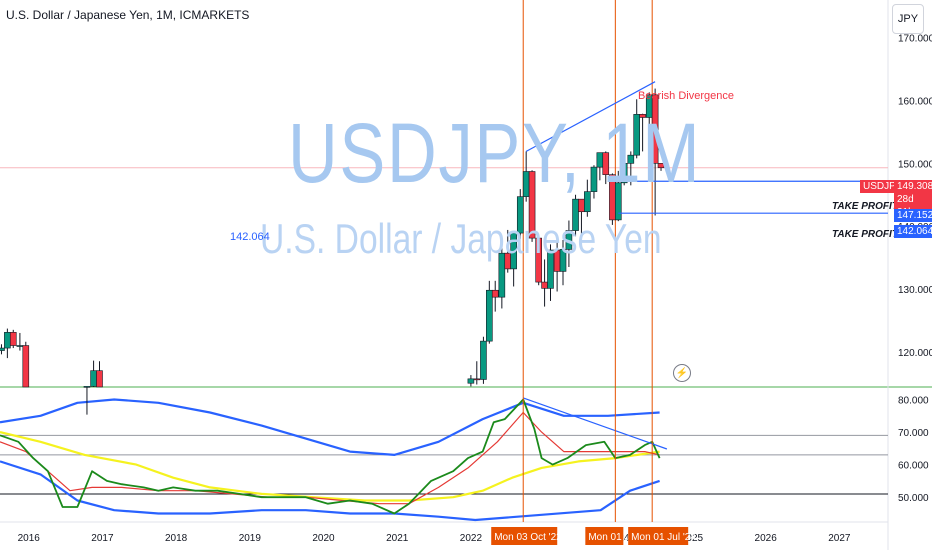 This screenshot has width=932, height=550. What do you see at coordinates (528, 537) in the screenshot?
I see `date-tag-0: Mon 03 Oct '22` at bounding box center [528, 537].